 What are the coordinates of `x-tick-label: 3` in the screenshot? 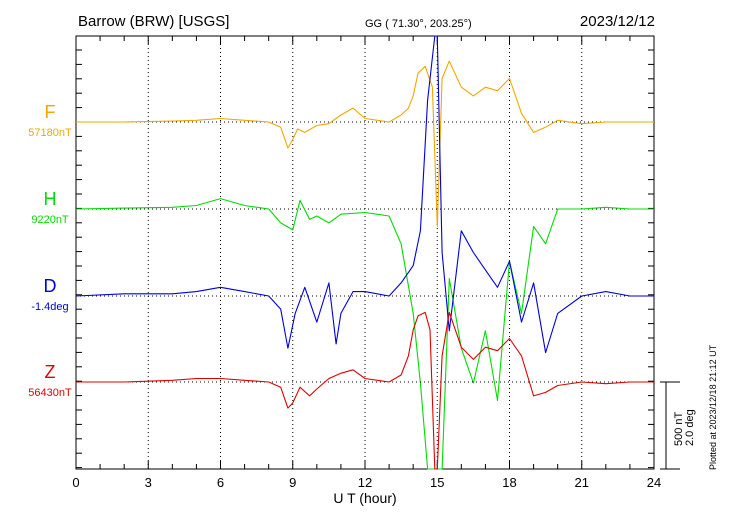 It's located at (148, 482).